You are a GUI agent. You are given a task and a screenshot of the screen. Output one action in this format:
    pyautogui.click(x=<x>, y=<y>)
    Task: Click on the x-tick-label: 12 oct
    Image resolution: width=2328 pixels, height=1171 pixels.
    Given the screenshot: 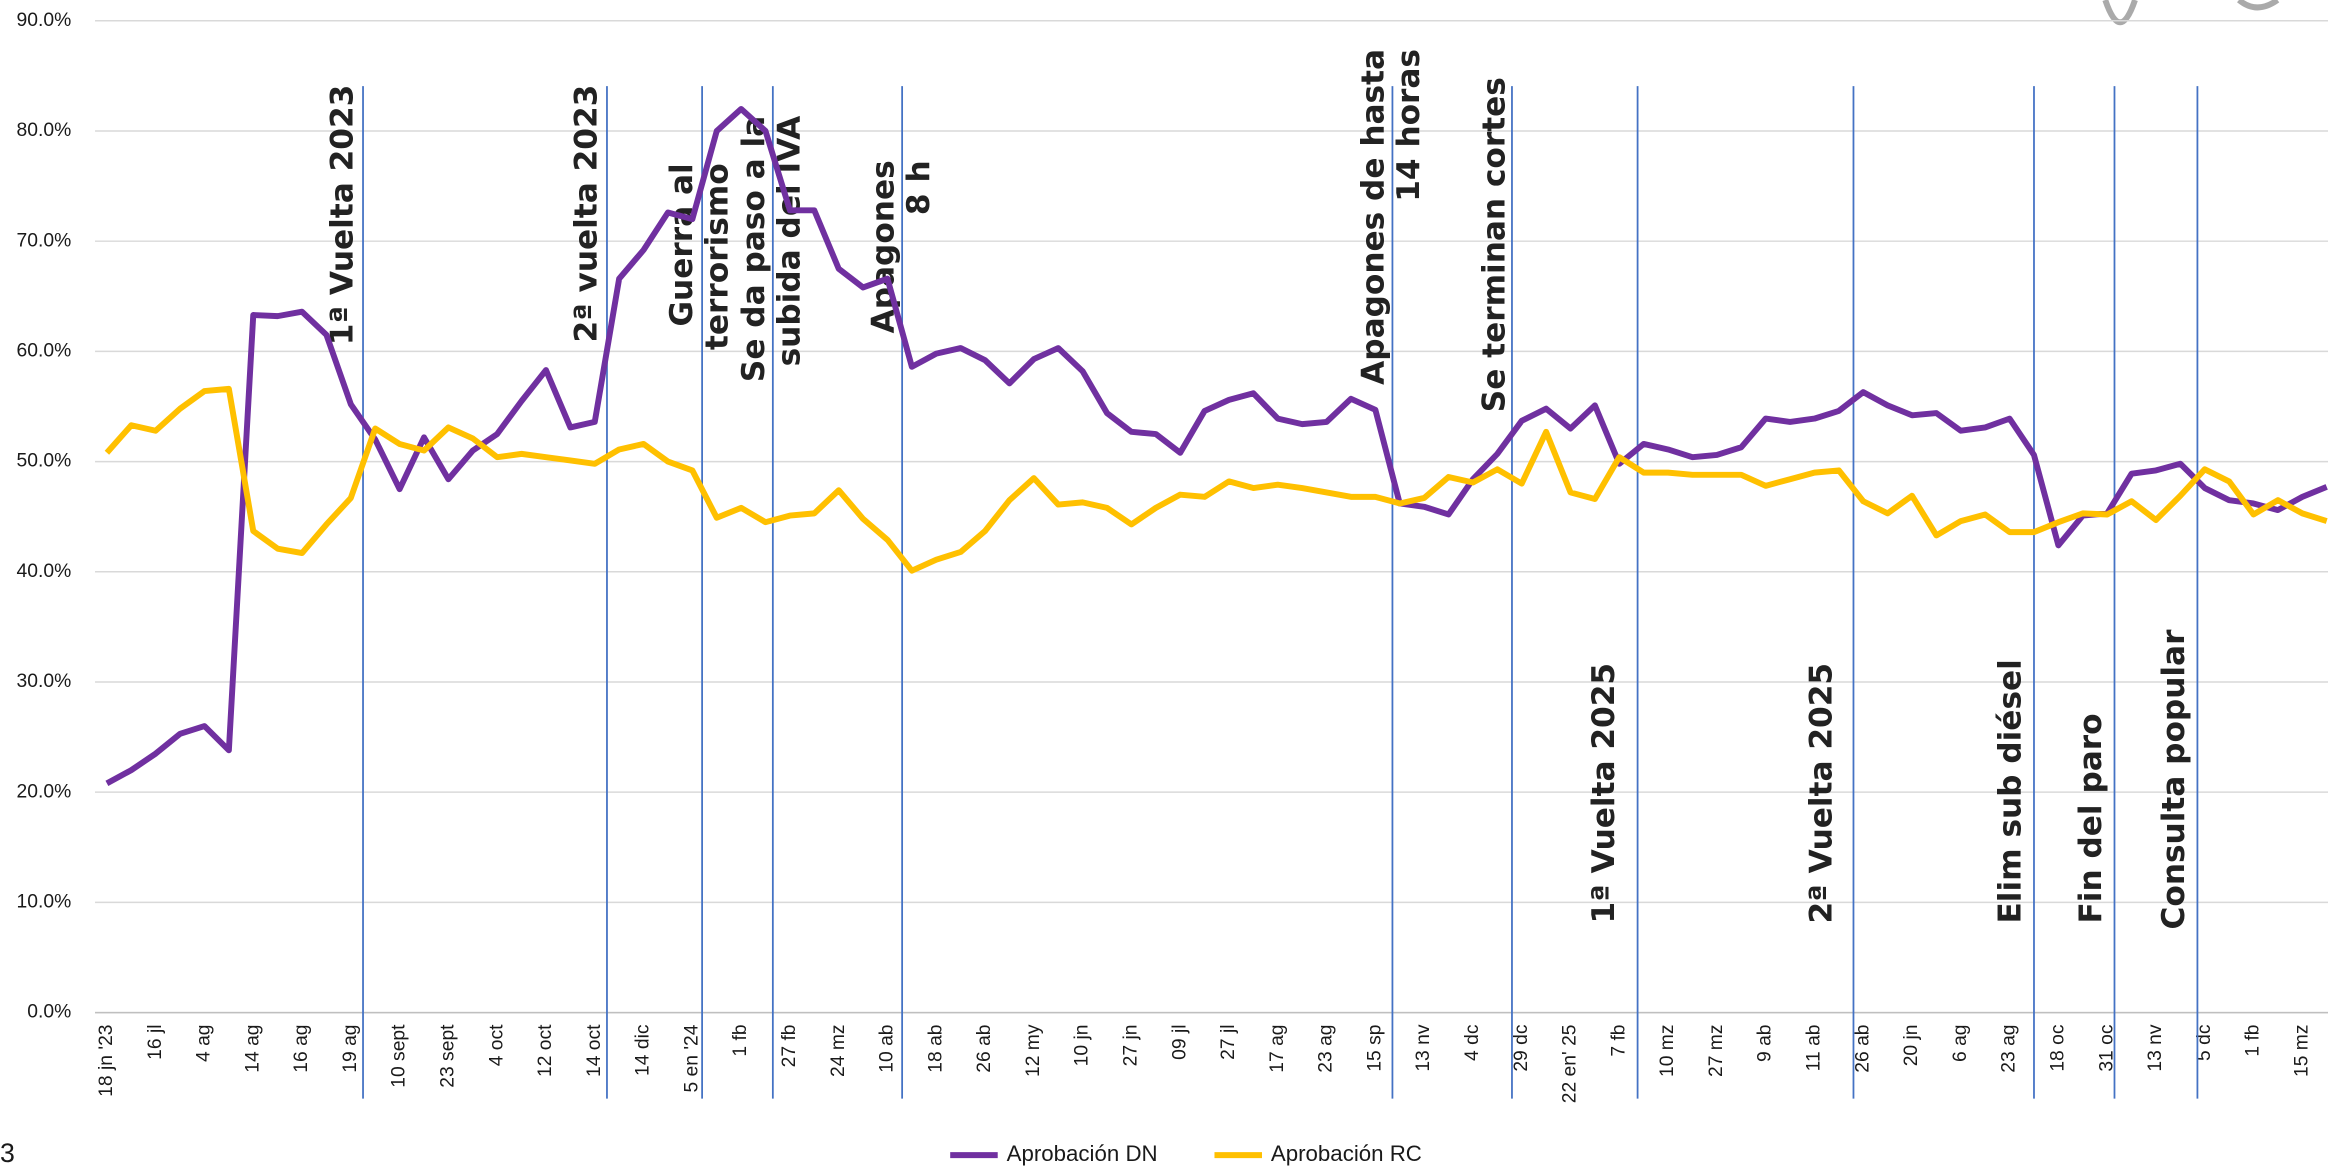 What is the action you would take?
    pyautogui.click(x=545, y=1050)
    